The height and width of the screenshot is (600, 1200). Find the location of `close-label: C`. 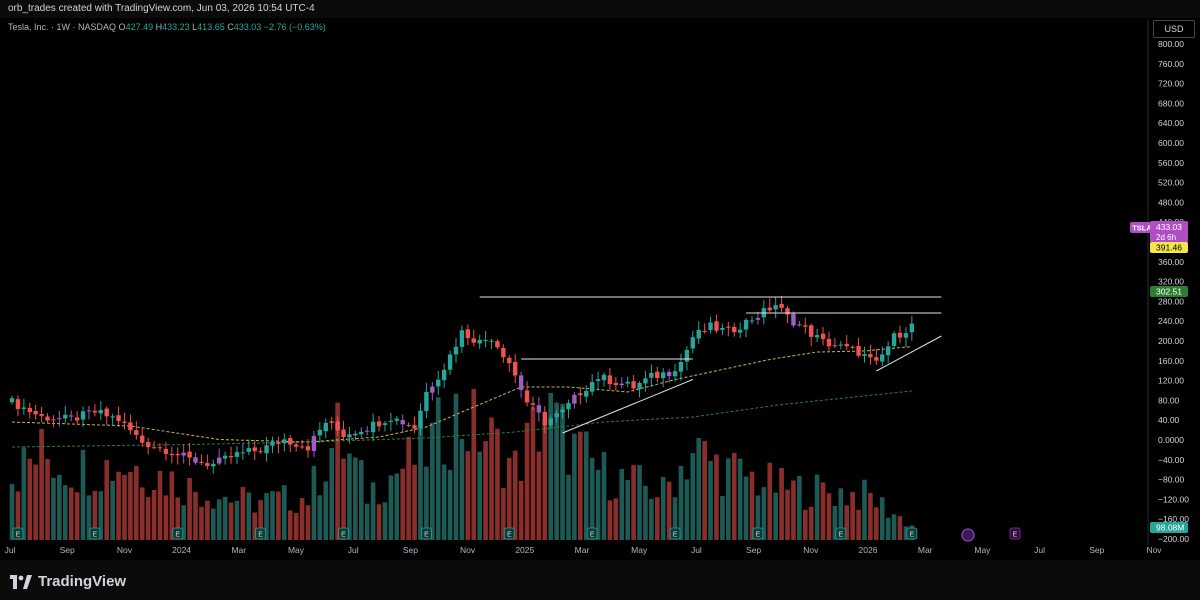

close-label: C is located at coordinates (230, 27).